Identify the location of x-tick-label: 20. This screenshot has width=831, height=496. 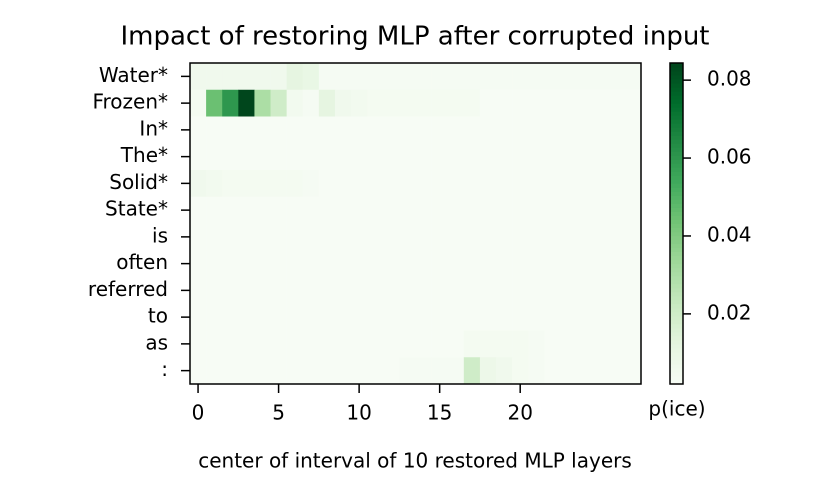
(519, 413).